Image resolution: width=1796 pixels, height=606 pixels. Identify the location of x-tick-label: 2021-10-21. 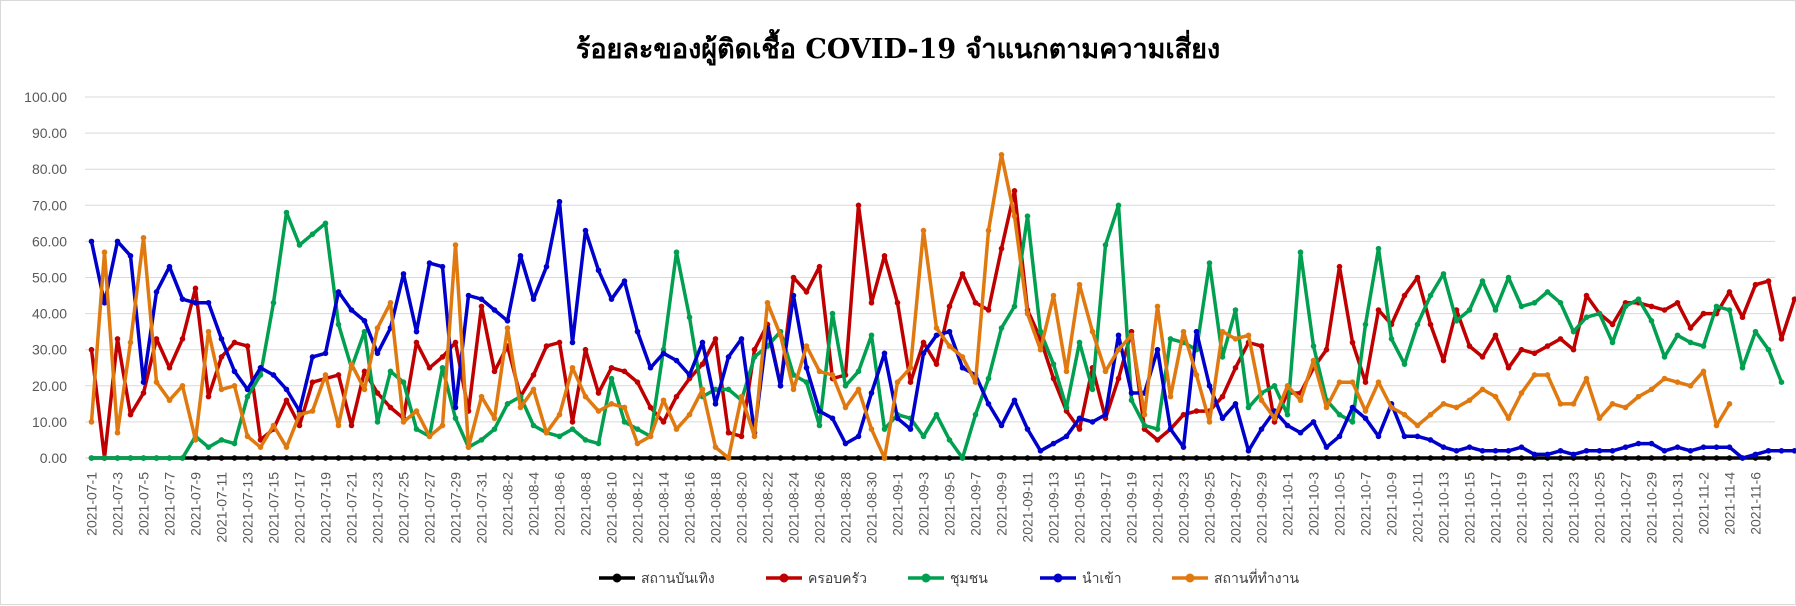
(1548, 508).